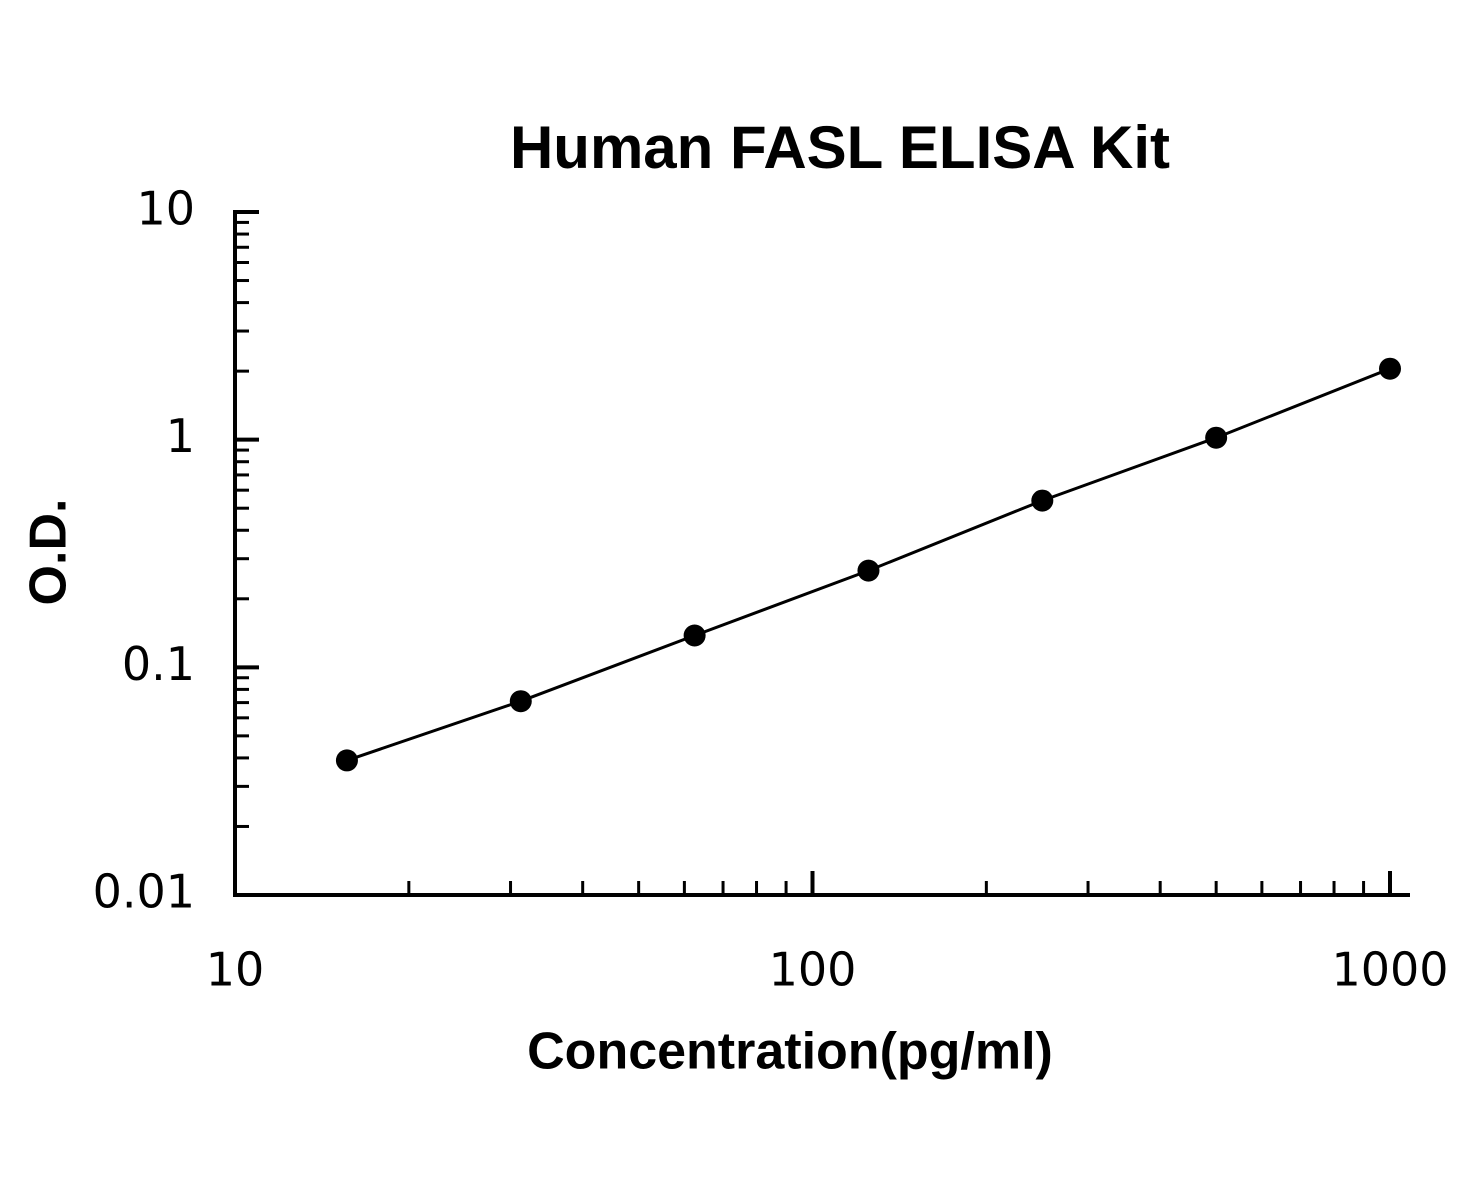 The height and width of the screenshot is (1200, 1482). What do you see at coordinates (1389, 970) in the screenshot?
I see `x-tick-label: 1000` at bounding box center [1389, 970].